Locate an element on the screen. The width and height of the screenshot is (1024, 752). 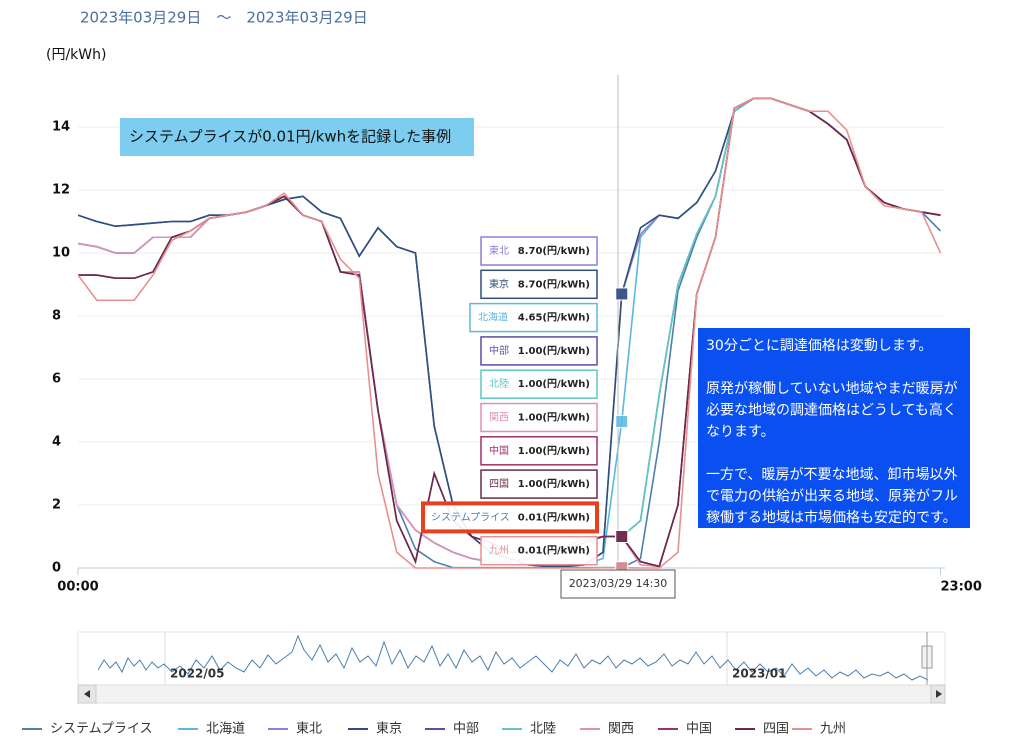
tooltip-time: 2023/03/29 14:30 is located at coordinates (618, 583).